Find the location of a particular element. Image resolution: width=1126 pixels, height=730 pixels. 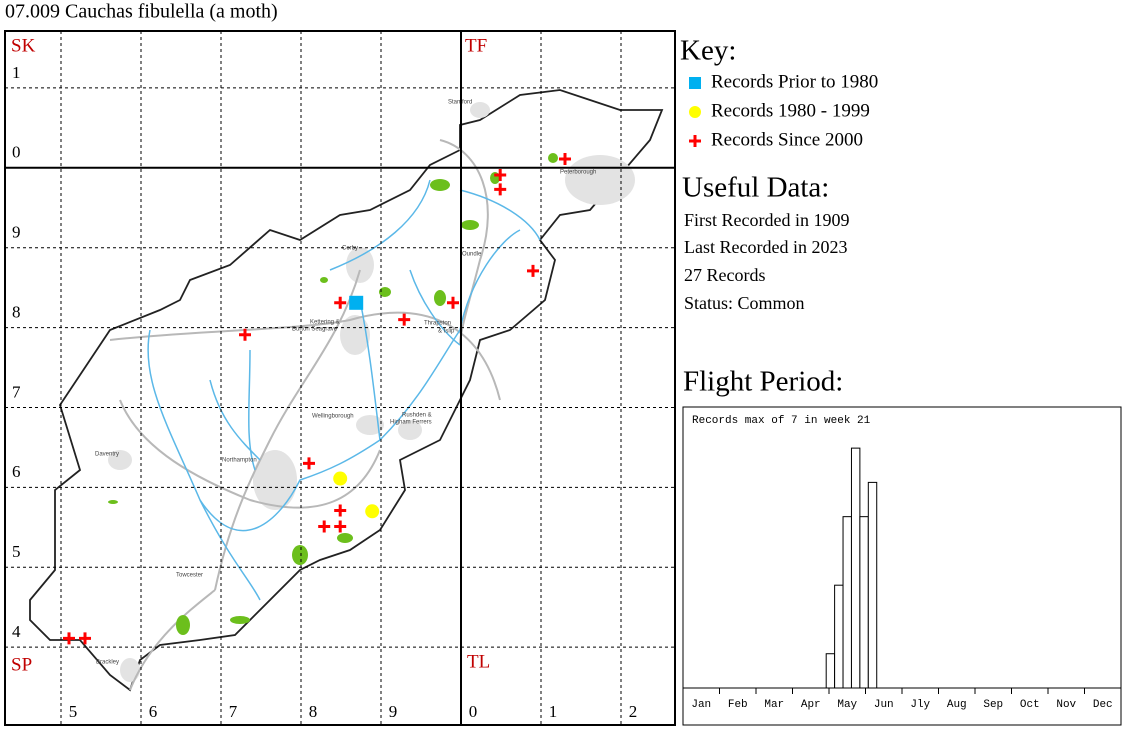

y-tick-label: 5 is located at coordinates (16, 551).